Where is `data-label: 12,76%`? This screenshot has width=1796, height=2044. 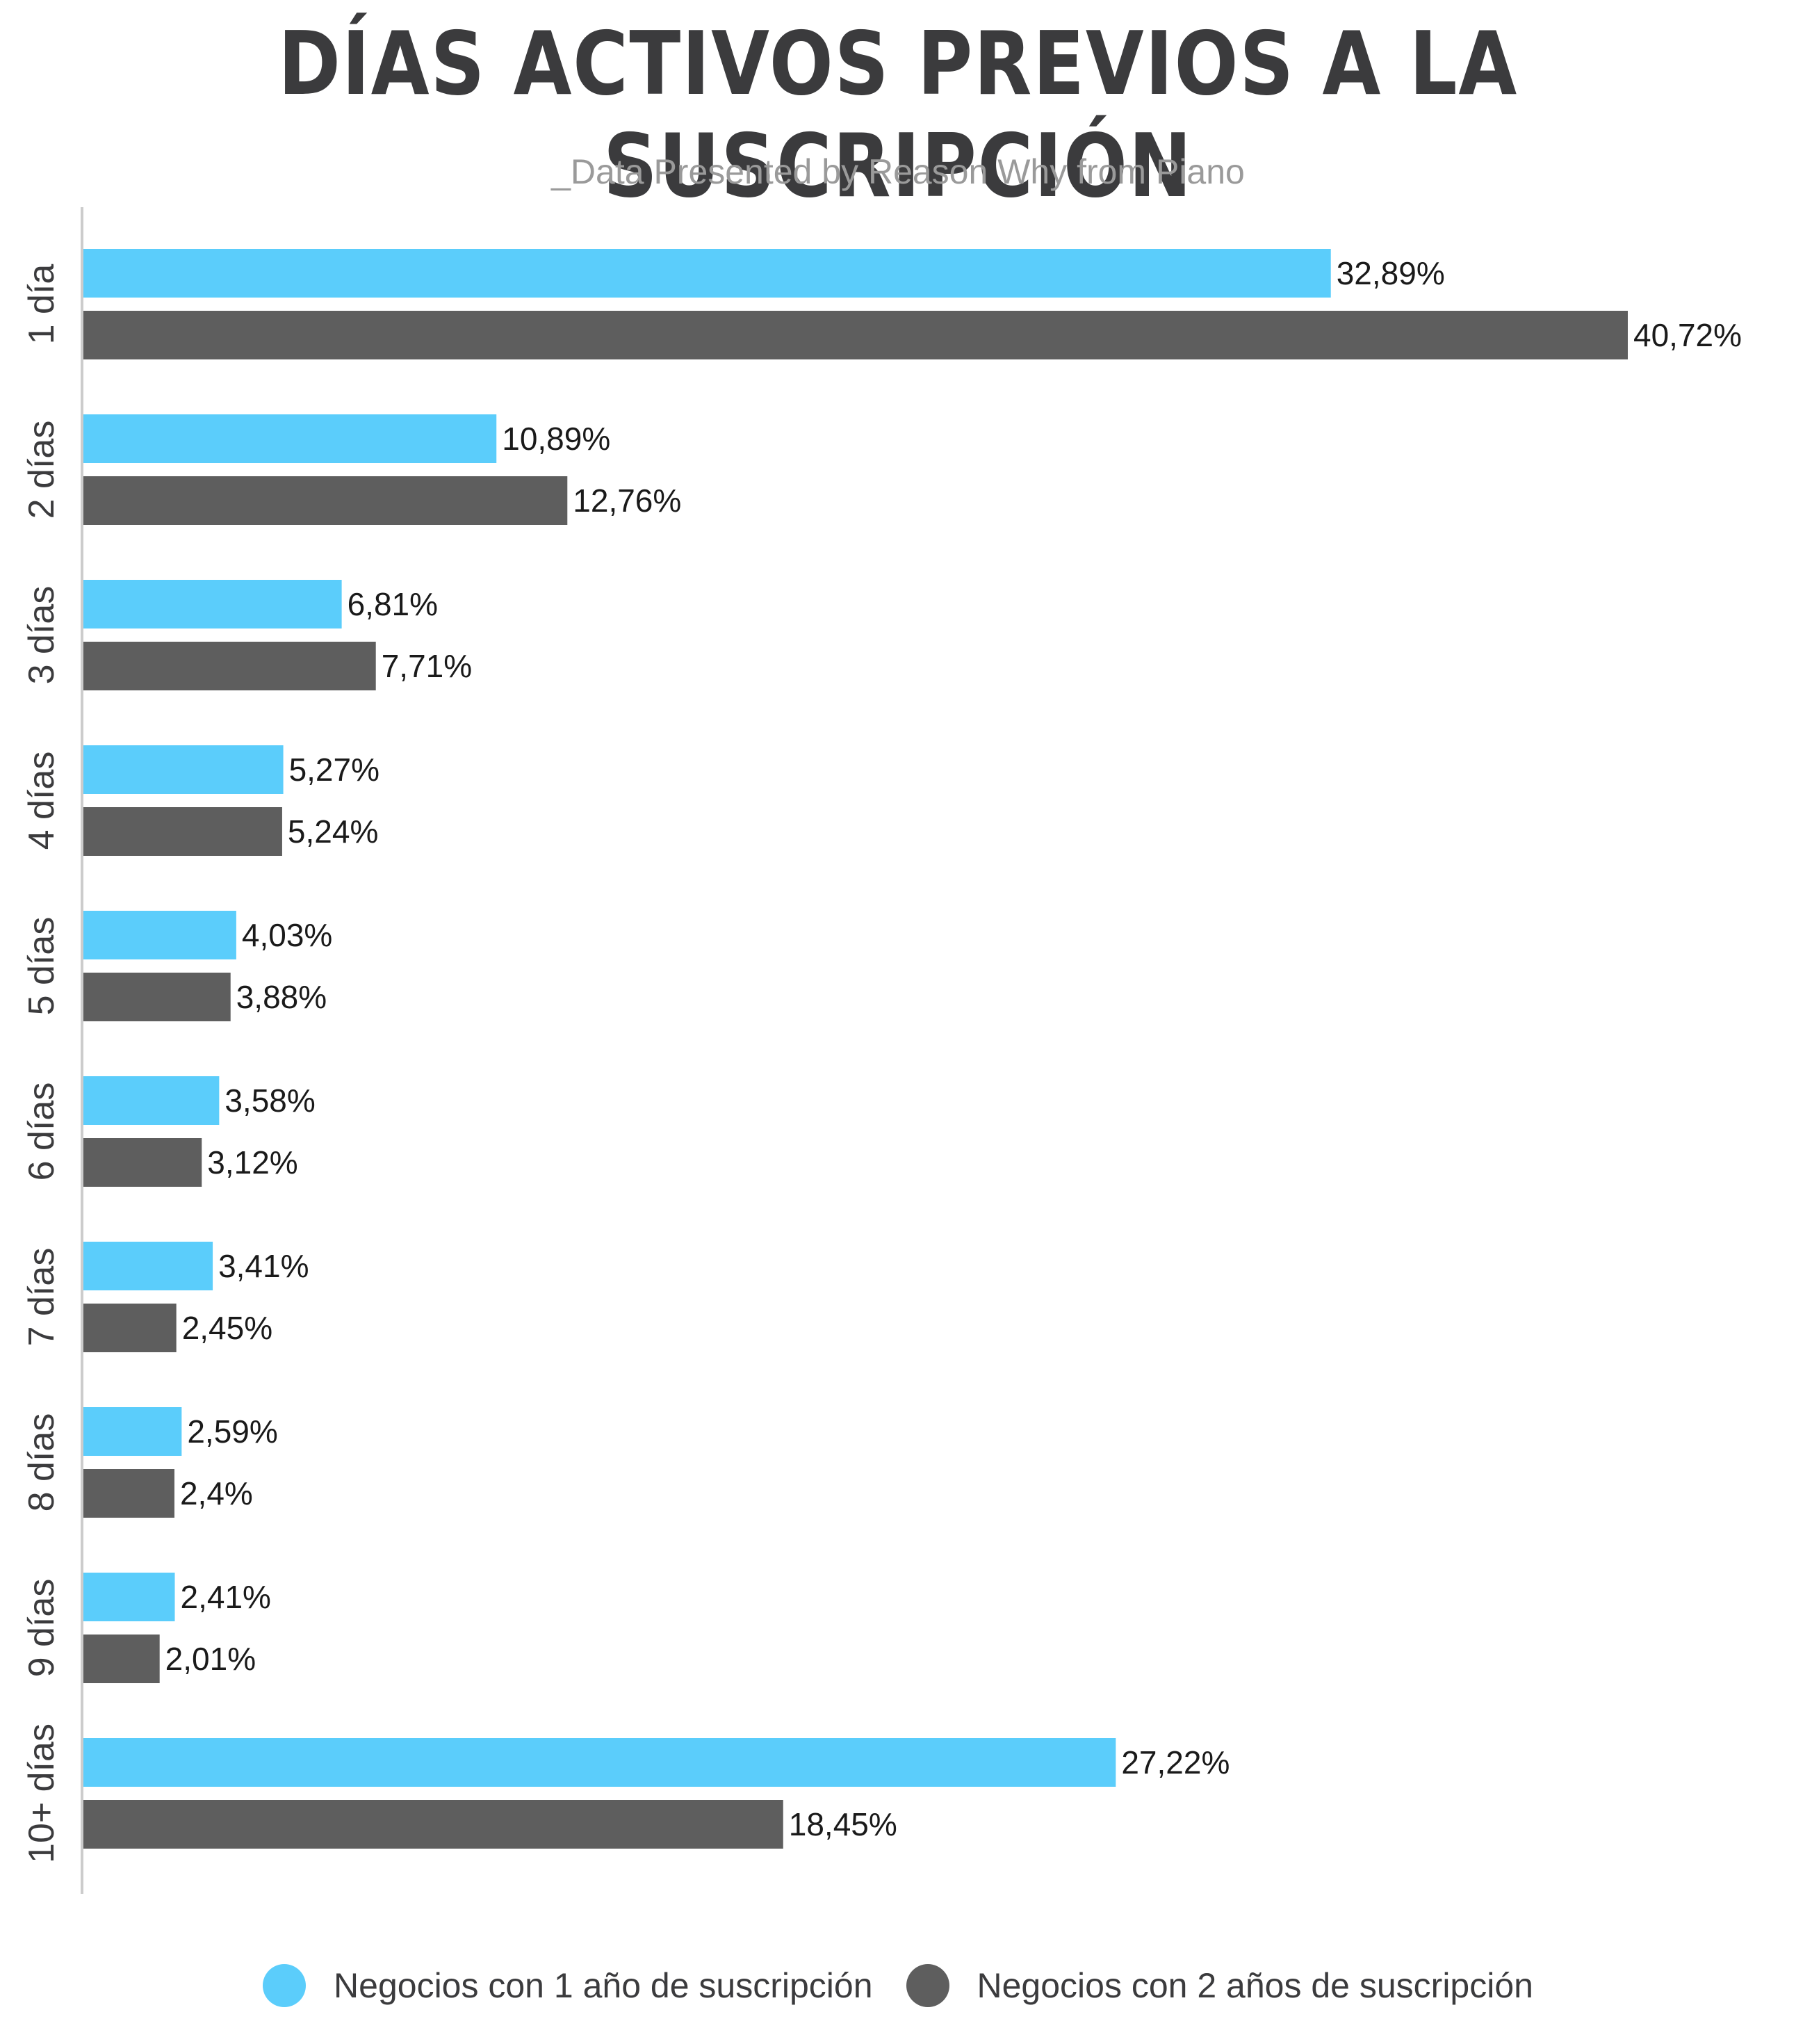 data-label: 12,76% is located at coordinates (627, 500).